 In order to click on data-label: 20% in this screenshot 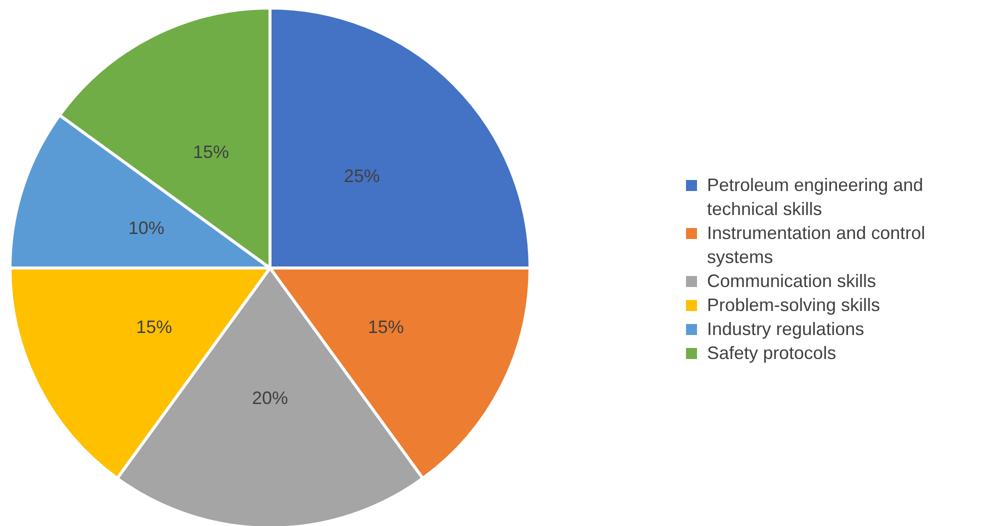, I will do `click(270, 398)`.